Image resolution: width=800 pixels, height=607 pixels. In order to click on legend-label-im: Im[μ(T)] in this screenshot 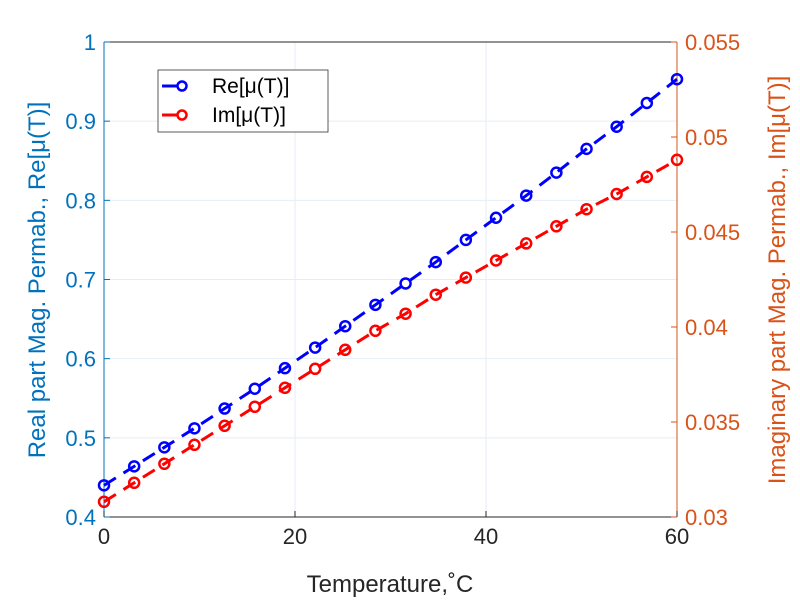, I will do `click(249, 115)`.